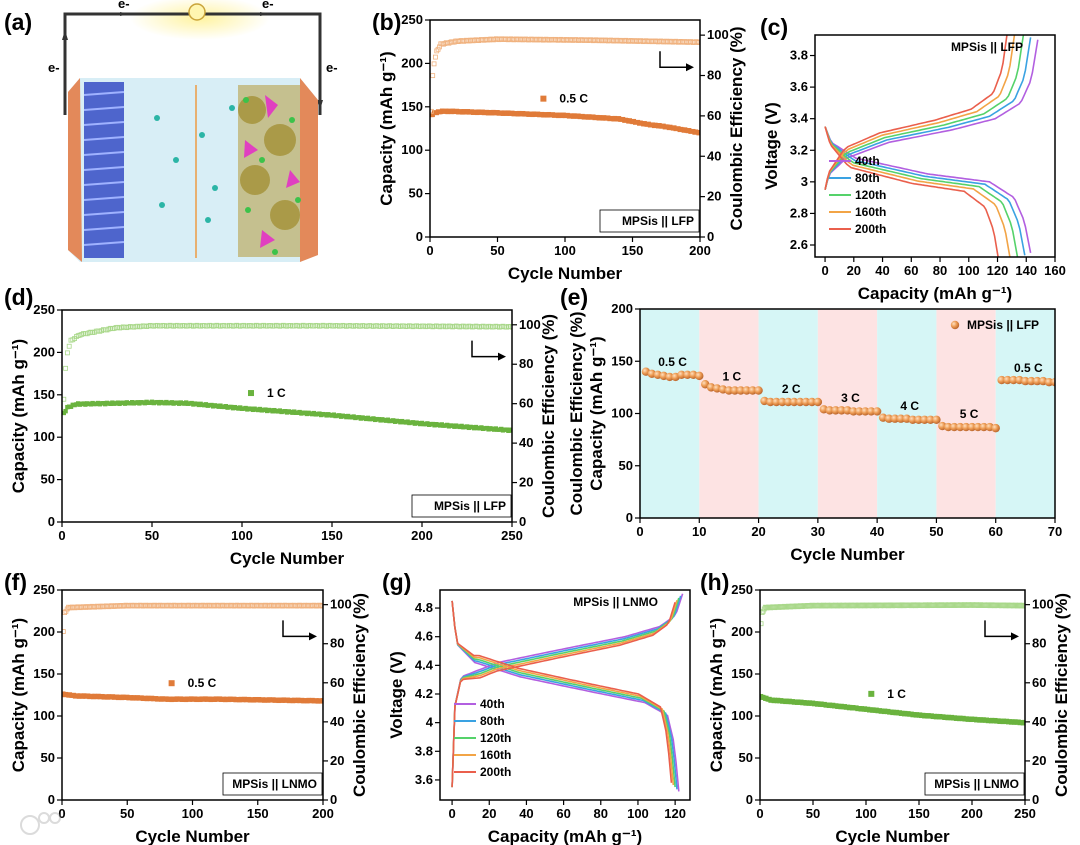  I want to click on y-axis-title: Capacity (mAh g⁻¹), so click(716, 695).